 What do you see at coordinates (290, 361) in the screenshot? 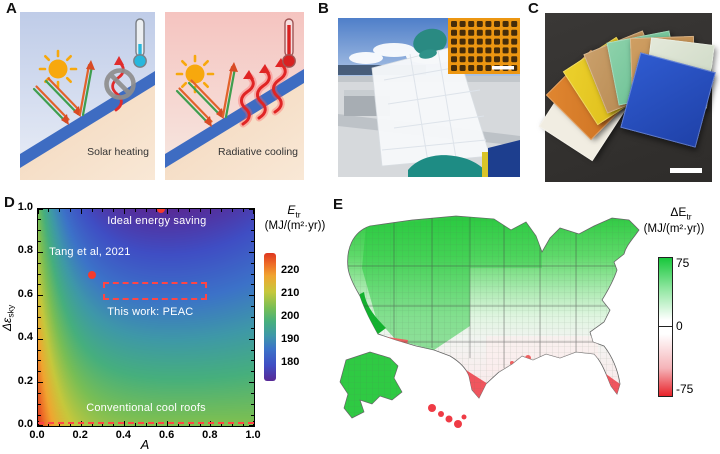
I see `etr-cb-tick: 180` at bounding box center [290, 361].